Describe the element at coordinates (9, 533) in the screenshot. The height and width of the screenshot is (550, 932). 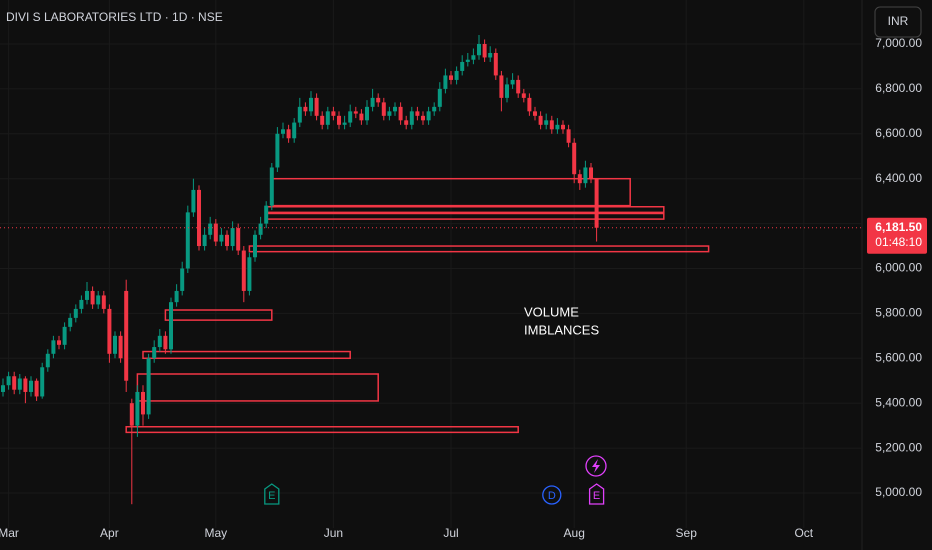
I see `x-tick-label: Mar` at that location.